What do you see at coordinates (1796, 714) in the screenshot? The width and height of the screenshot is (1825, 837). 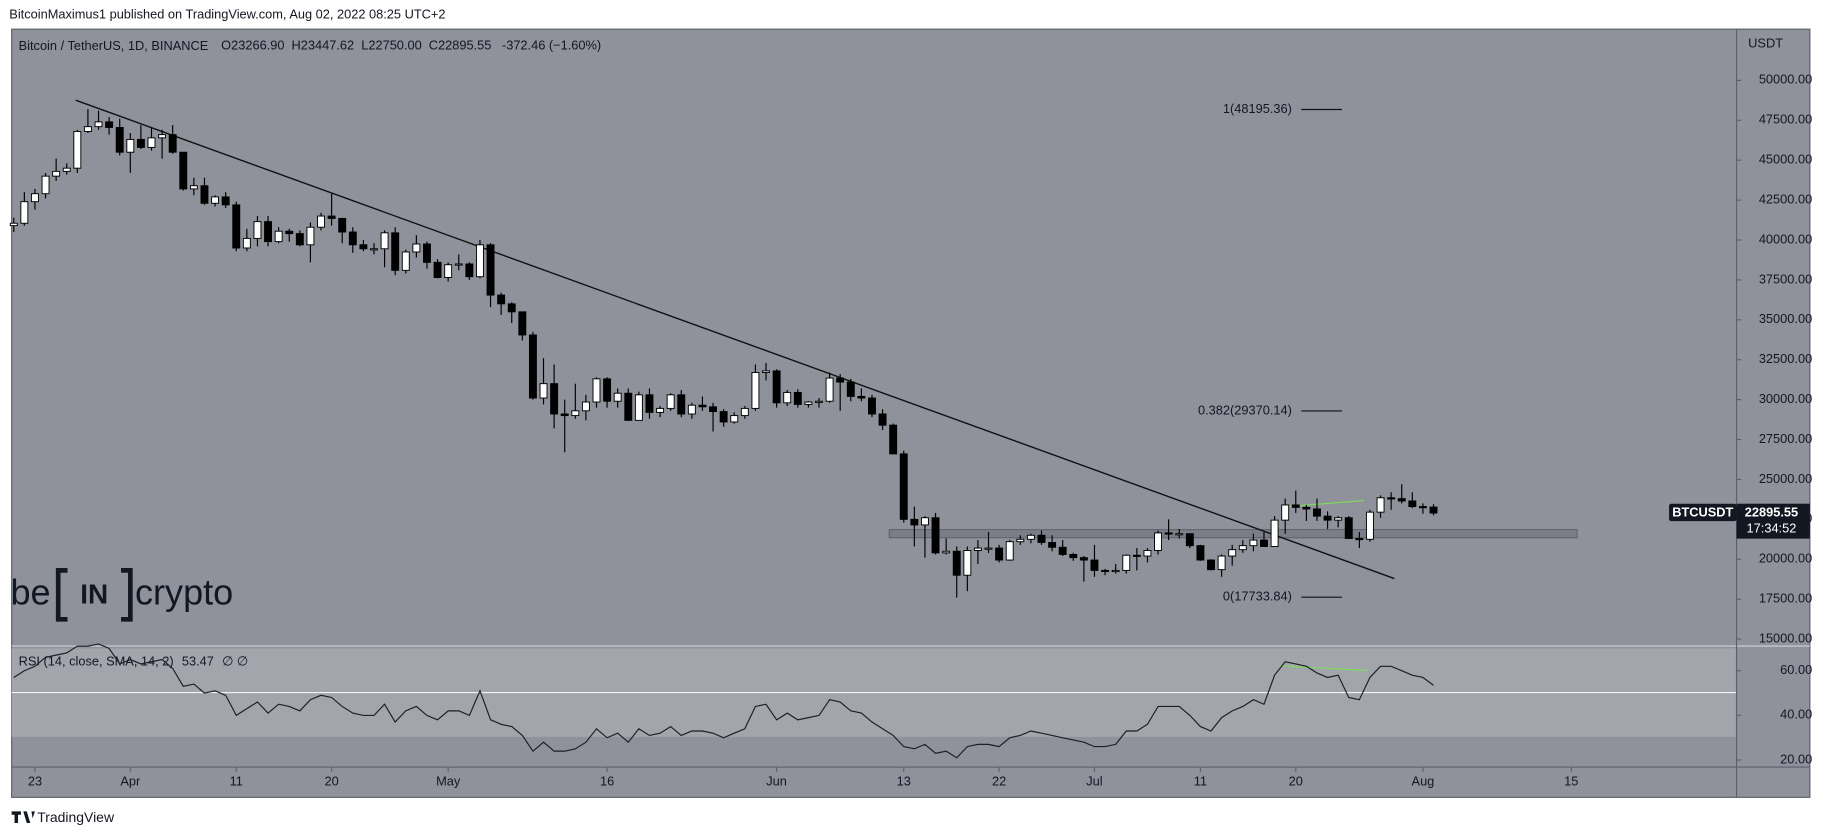 I see `y-tick-label: 40.00` at bounding box center [1796, 714].